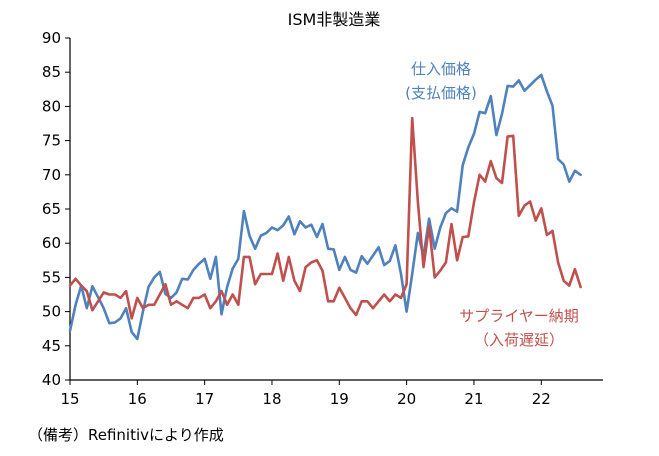 This screenshot has height=456, width=659. I want to click on y-tick-label: 75, so click(51, 141).